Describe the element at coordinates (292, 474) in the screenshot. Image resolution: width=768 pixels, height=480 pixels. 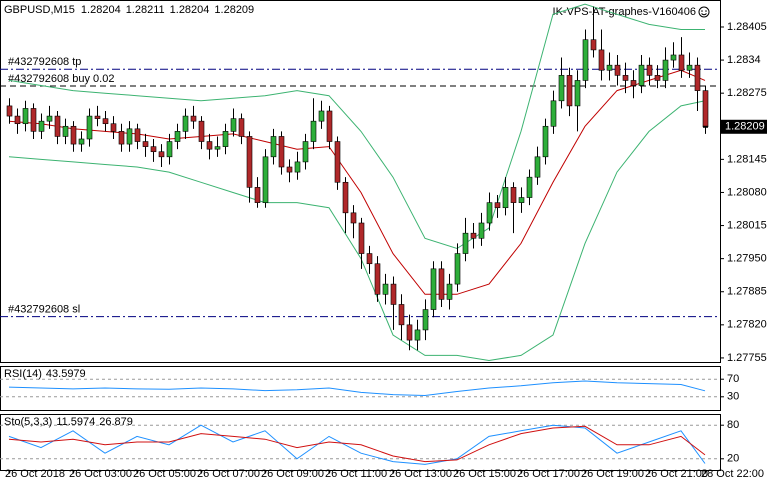
I see `x-tick-label: 26 Oct 09:00` at that location.